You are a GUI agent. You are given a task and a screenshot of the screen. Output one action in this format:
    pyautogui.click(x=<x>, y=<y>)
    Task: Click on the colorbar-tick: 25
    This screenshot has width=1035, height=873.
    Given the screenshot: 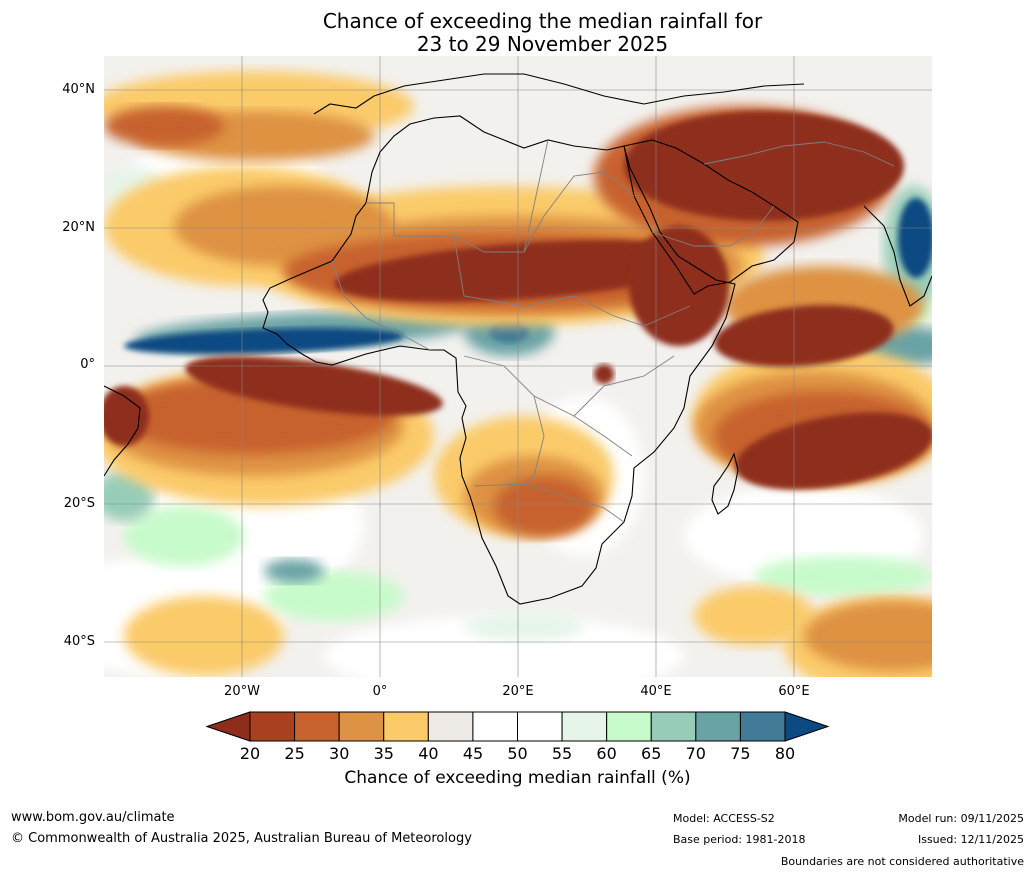 What is the action you would take?
    pyautogui.click(x=294, y=753)
    